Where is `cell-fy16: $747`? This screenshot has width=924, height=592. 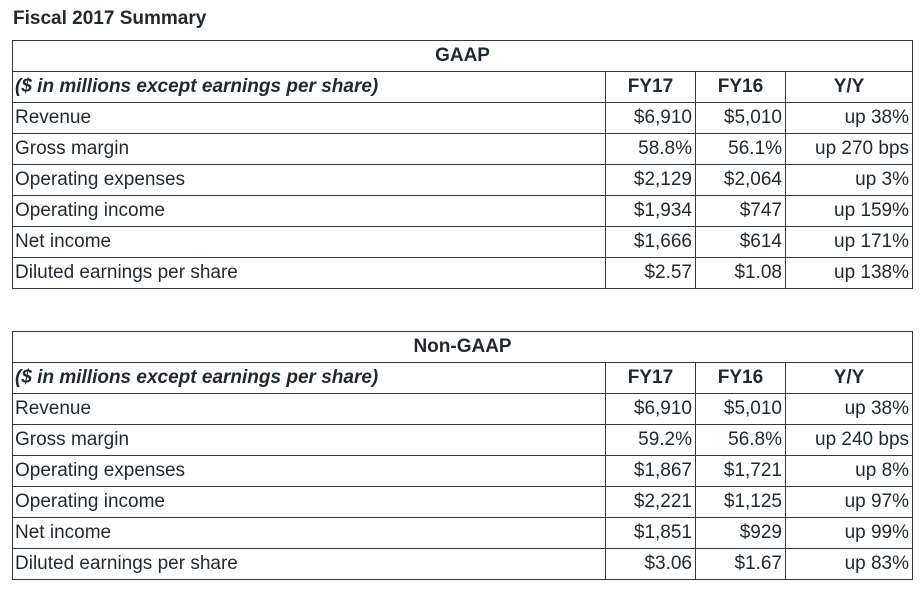
cell-fy16: $747 is located at coordinates (740, 211).